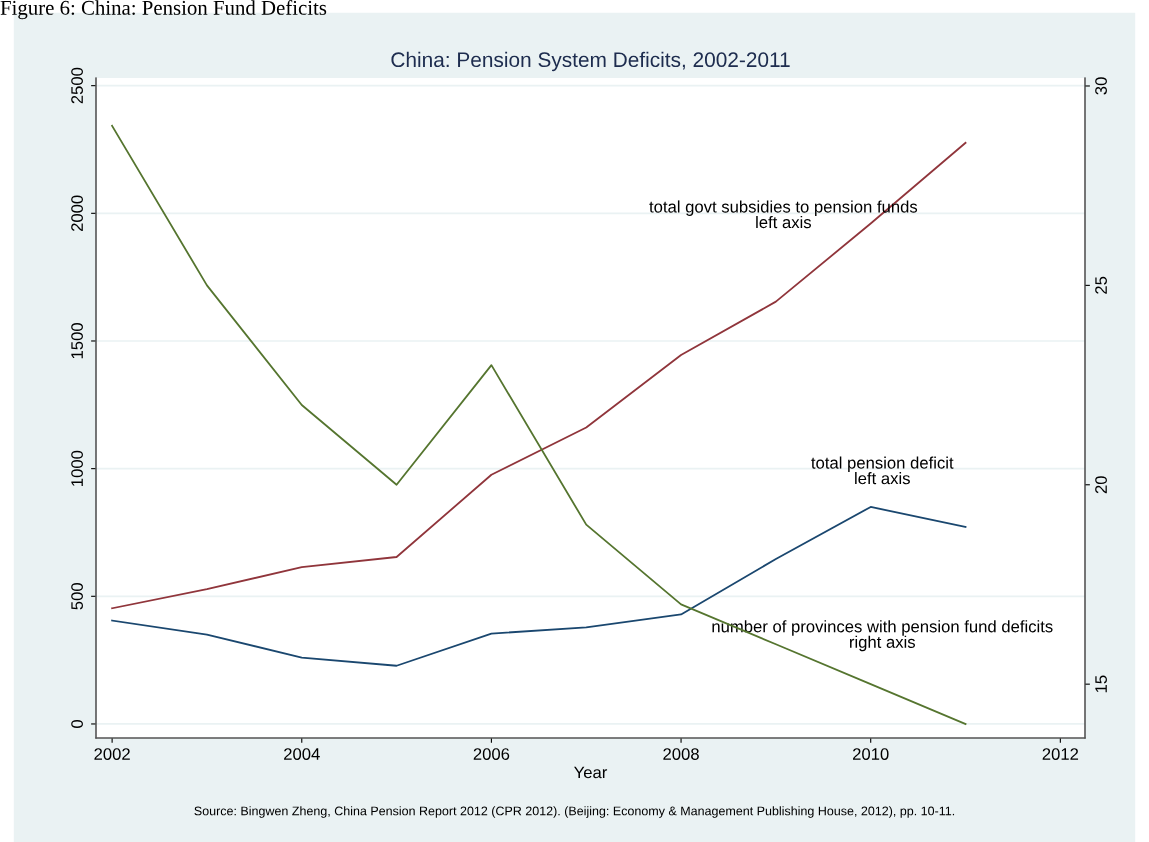 The height and width of the screenshot is (842, 1149). What do you see at coordinates (77, 213) in the screenshot?
I see `y-tick-label: 2000` at bounding box center [77, 213].